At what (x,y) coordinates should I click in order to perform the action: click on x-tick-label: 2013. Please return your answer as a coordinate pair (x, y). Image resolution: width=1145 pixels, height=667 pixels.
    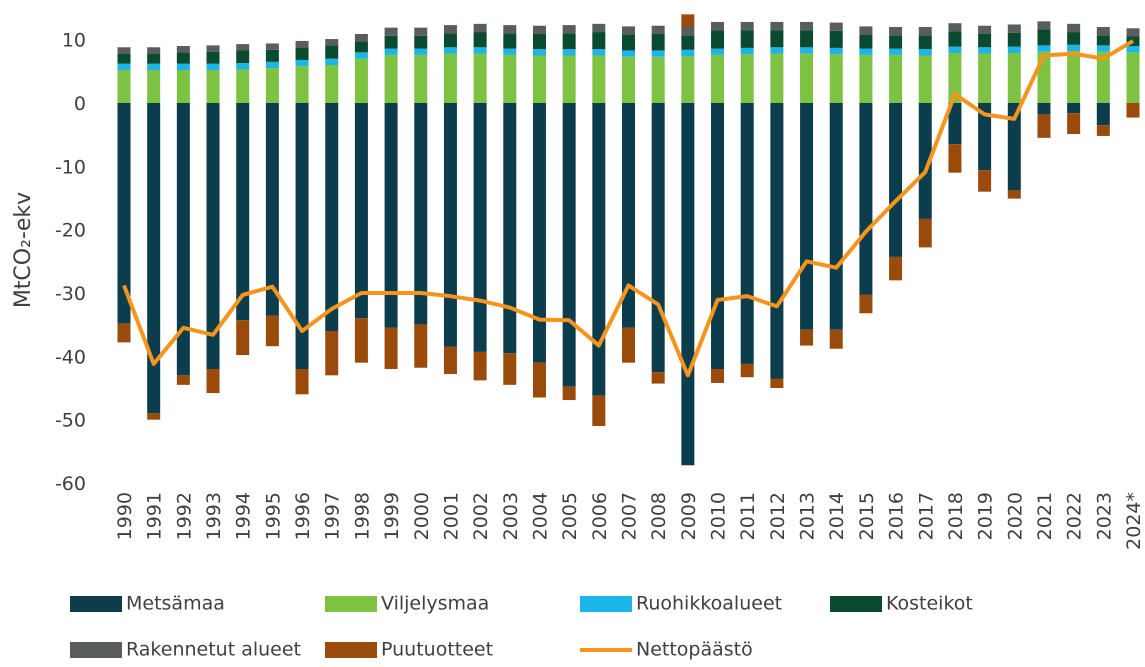
    Looking at the image, I should click on (808, 516).